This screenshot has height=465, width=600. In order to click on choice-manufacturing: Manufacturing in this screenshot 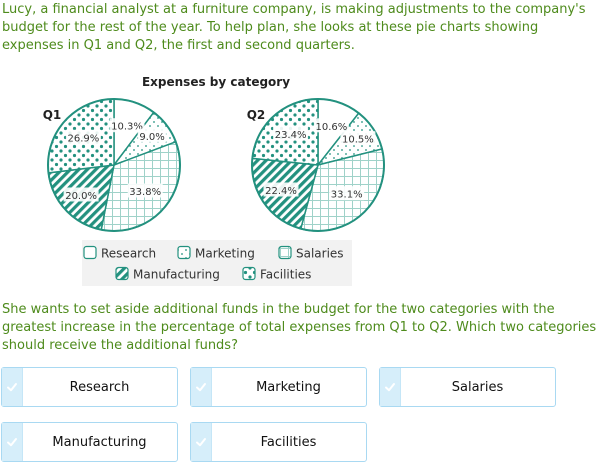, I will do `click(89, 442)`.